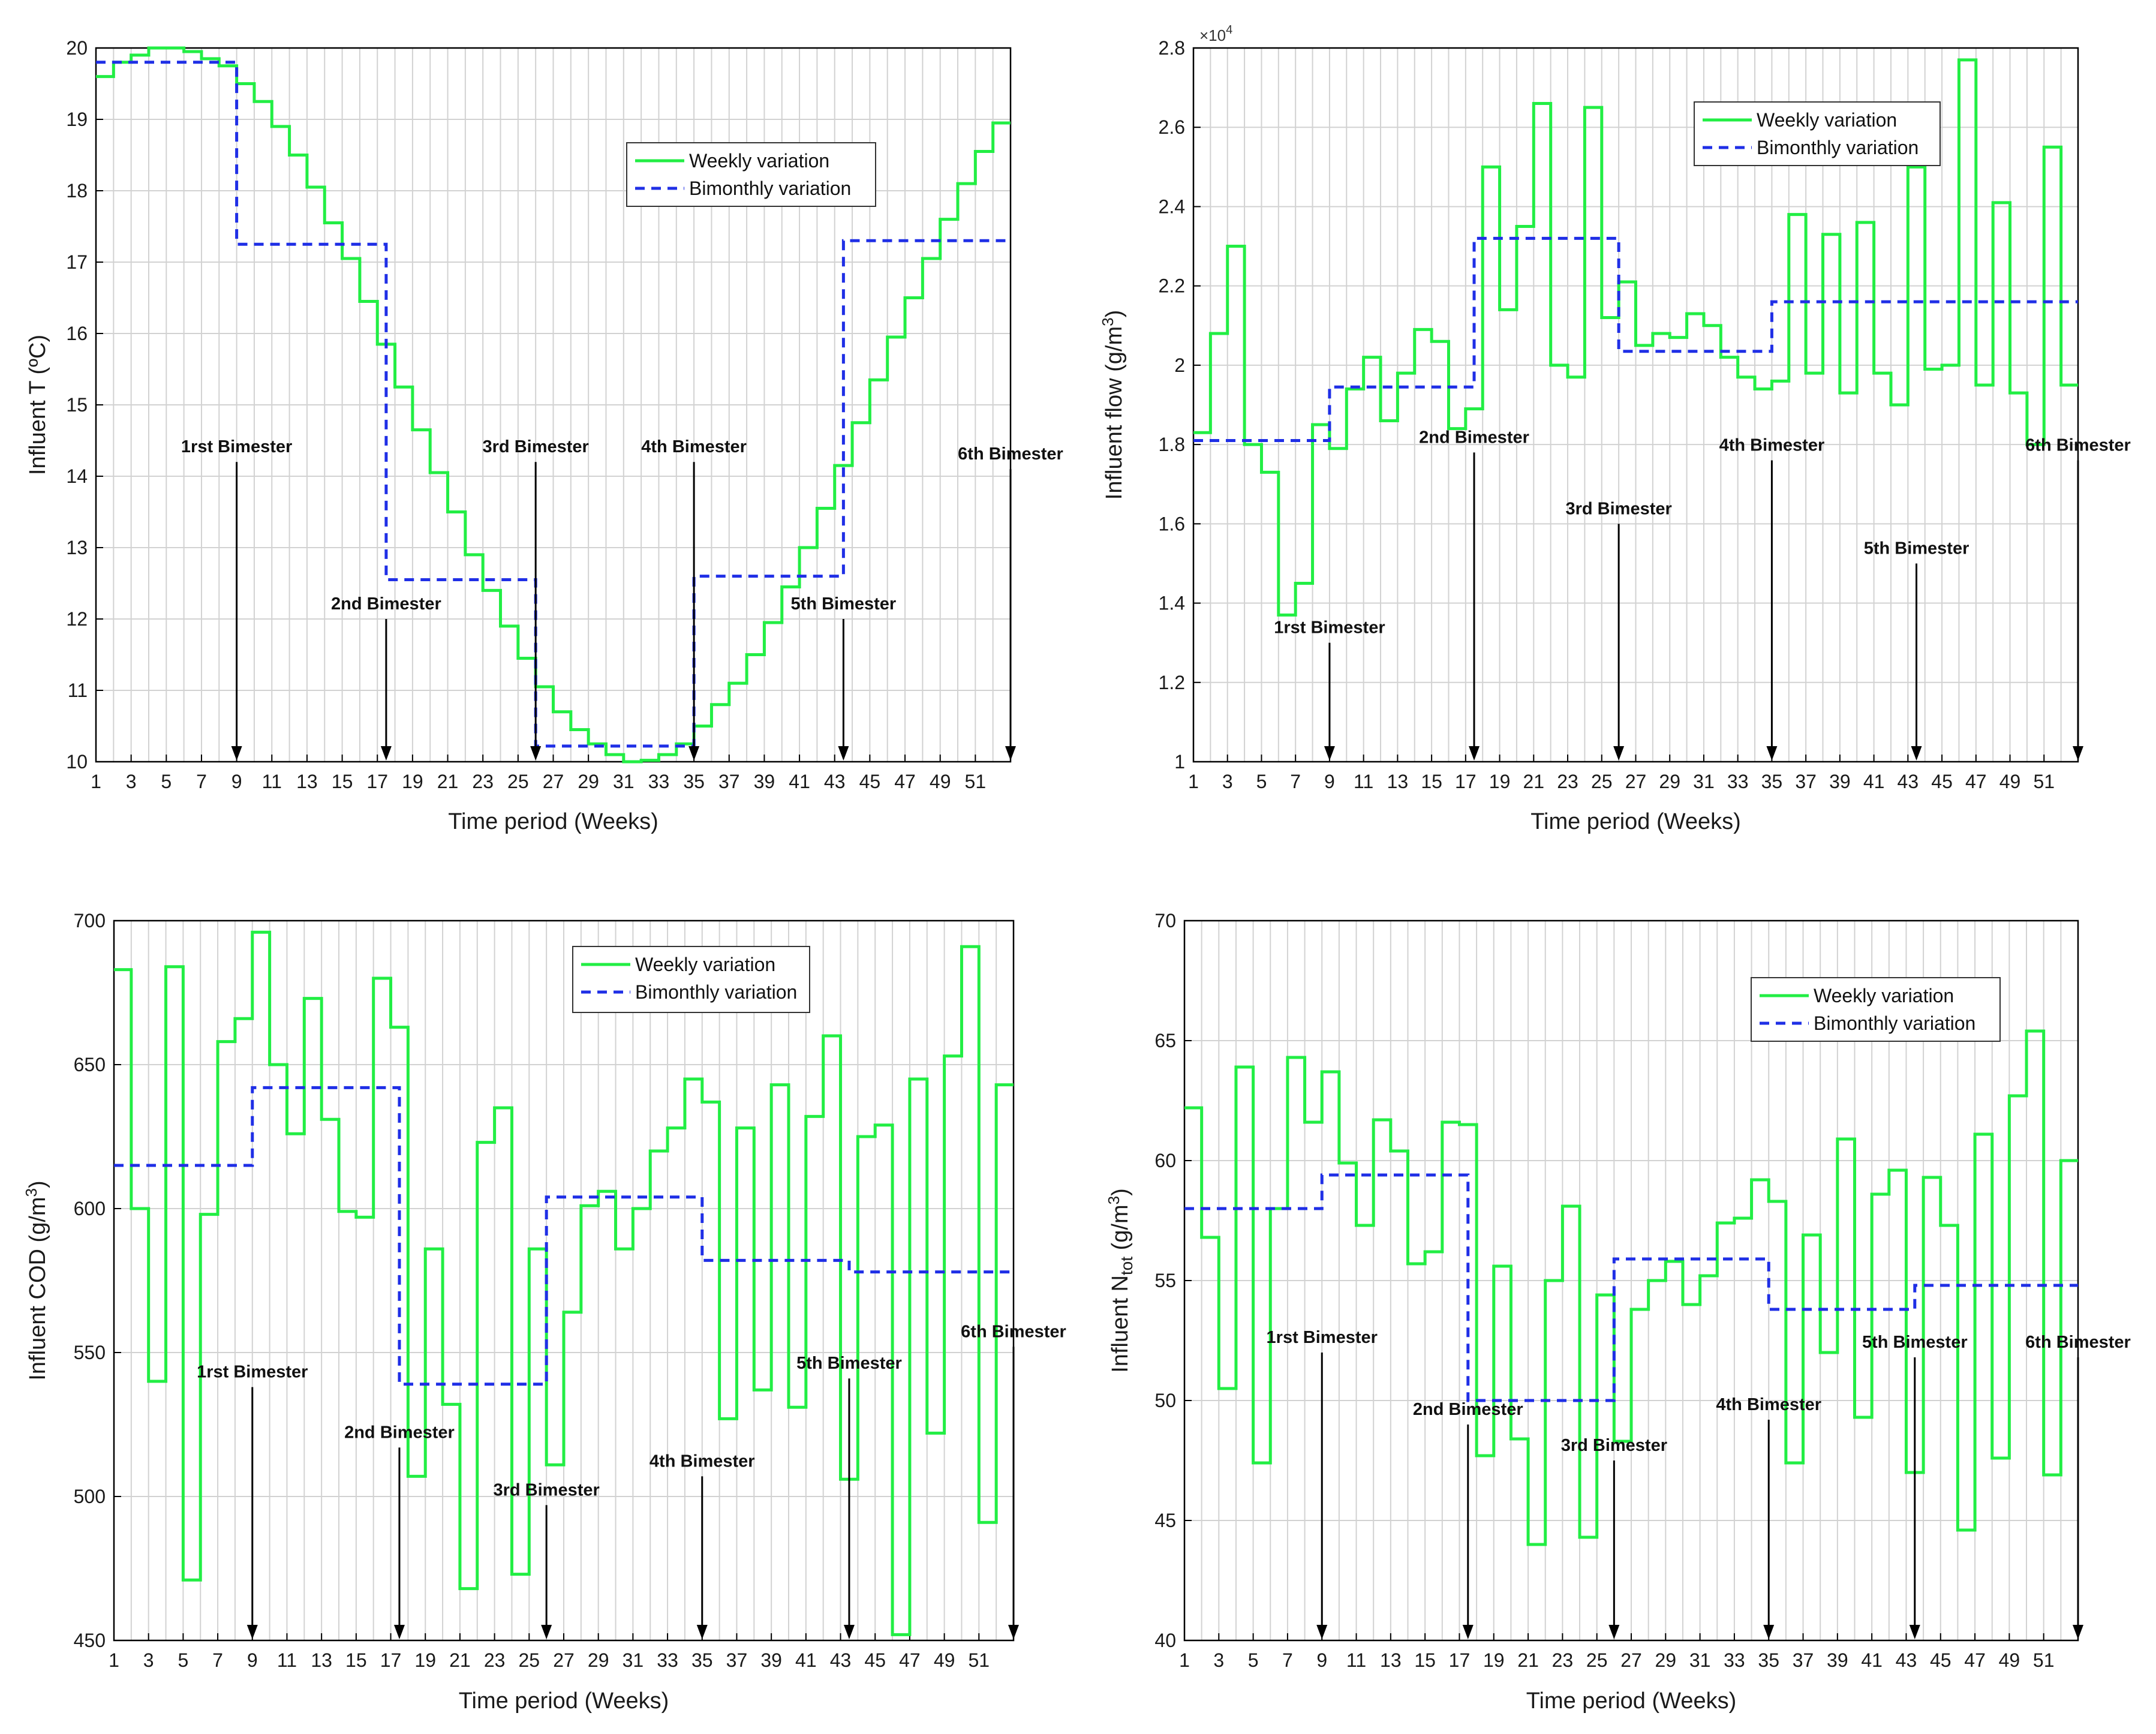 The image size is (2156, 1734). I want to click on x-tick-label: 15, so click(356, 1660).